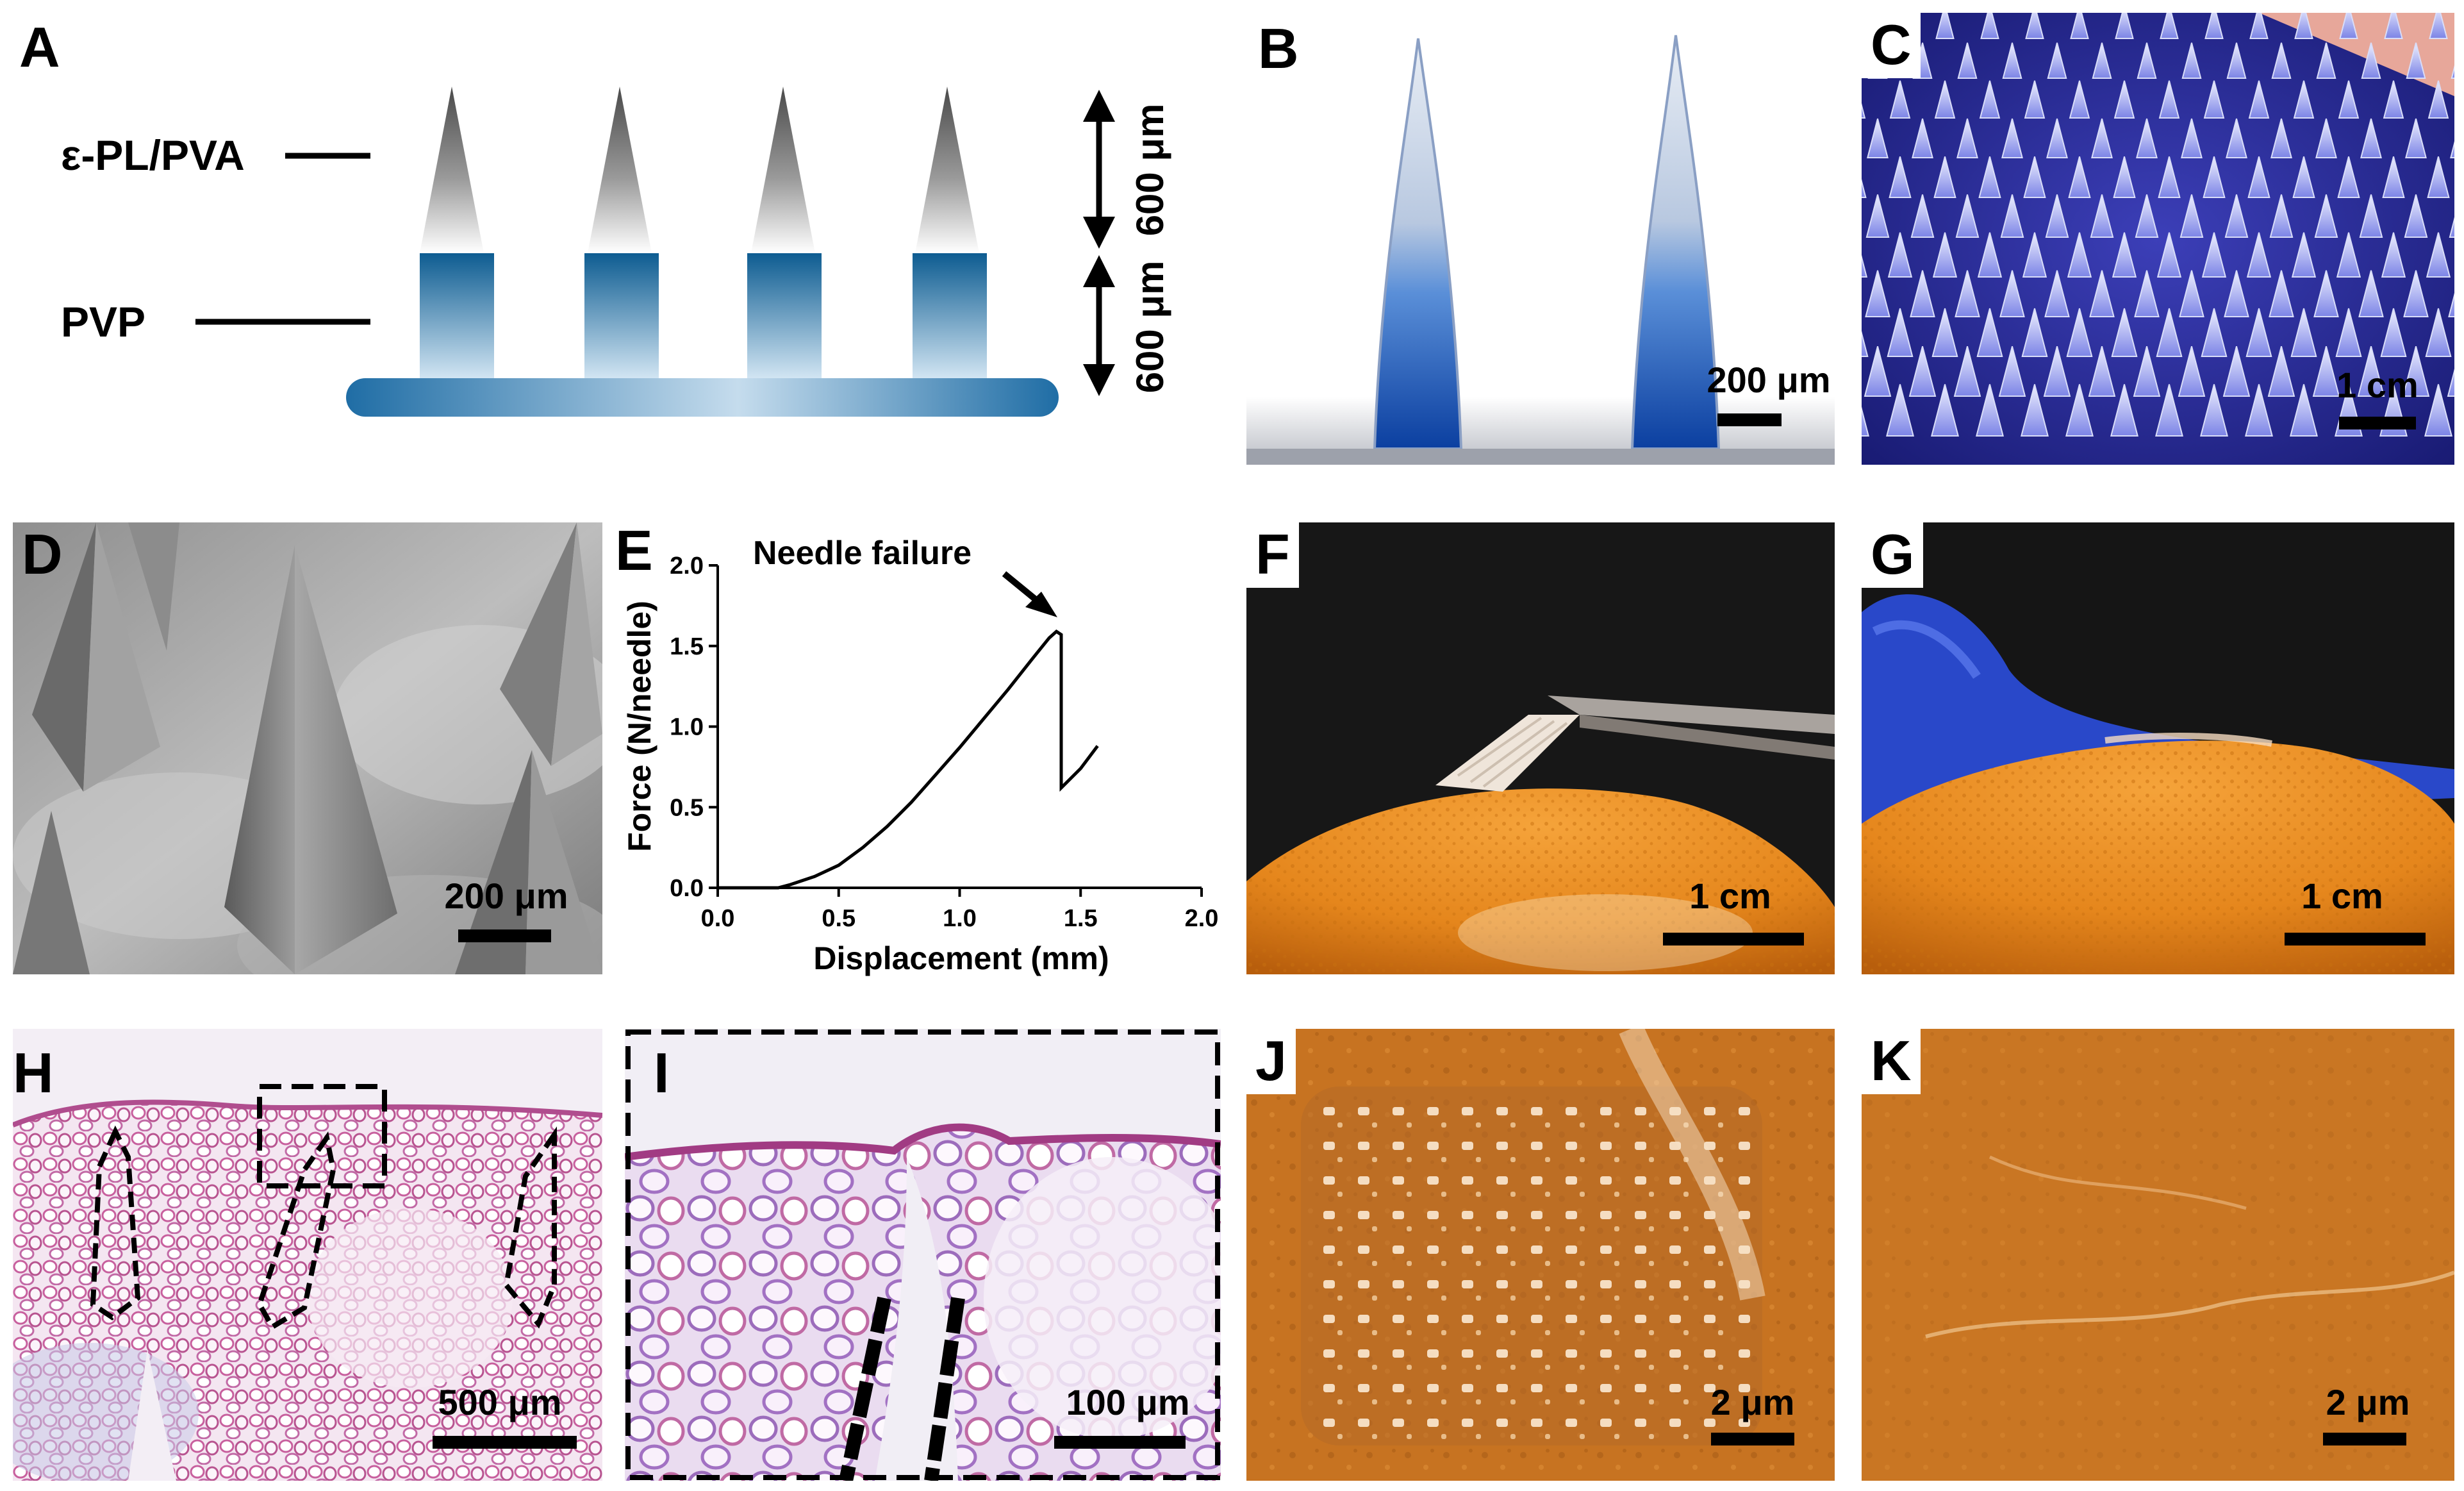 The image size is (2464, 1491). I want to click on microneedle-schematic: ε-PL/PVA PVP 600 μm 600 μm, so click(616, 252).